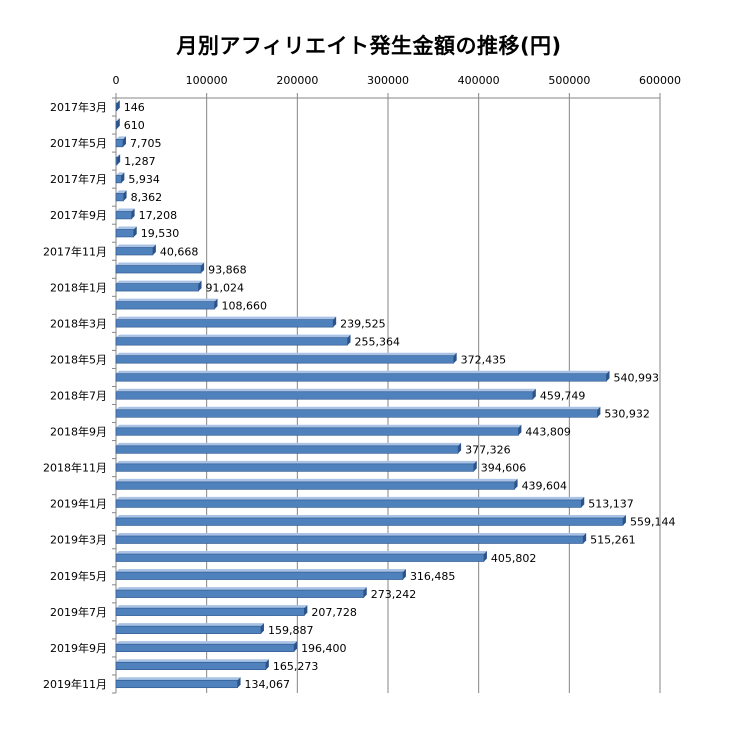  What do you see at coordinates (611, 504) in the screenshot?
I see `bar-value-label: 513,137` at bounding box center [611, 504].